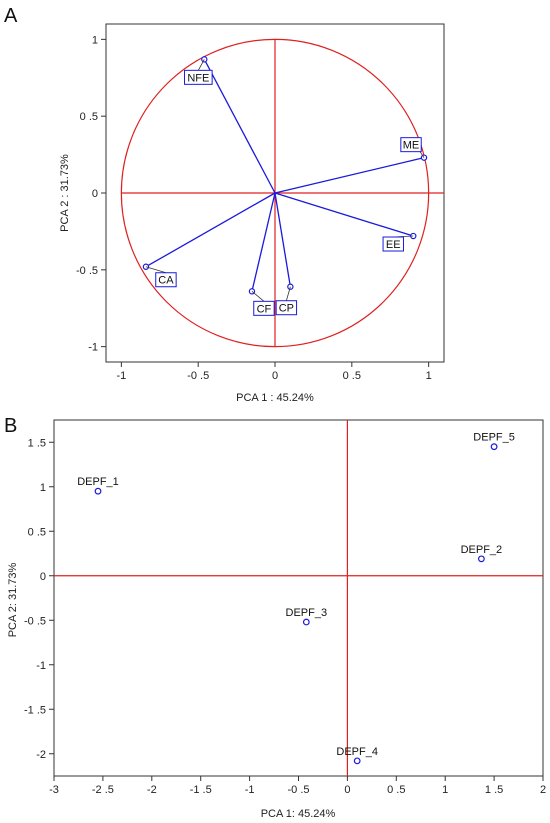 This screenshot has width=550, height=823. Describe the element at coordinates (35, 710) in the screenshot. I see `y-tick-label: -1 .5` at that location.